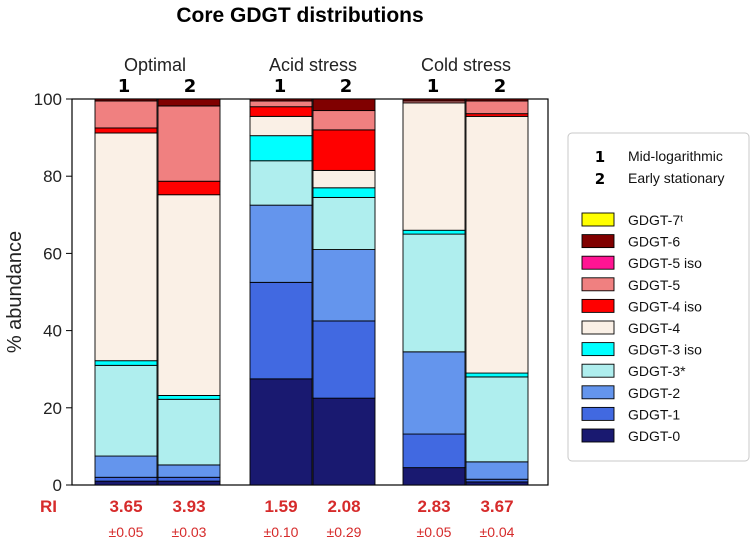 This screenshot has height=541, width=755. What do you see at coordinates (125, 506) in the screenshot?
I see `ri-value: 3.65` at bounding box center [125, 506].